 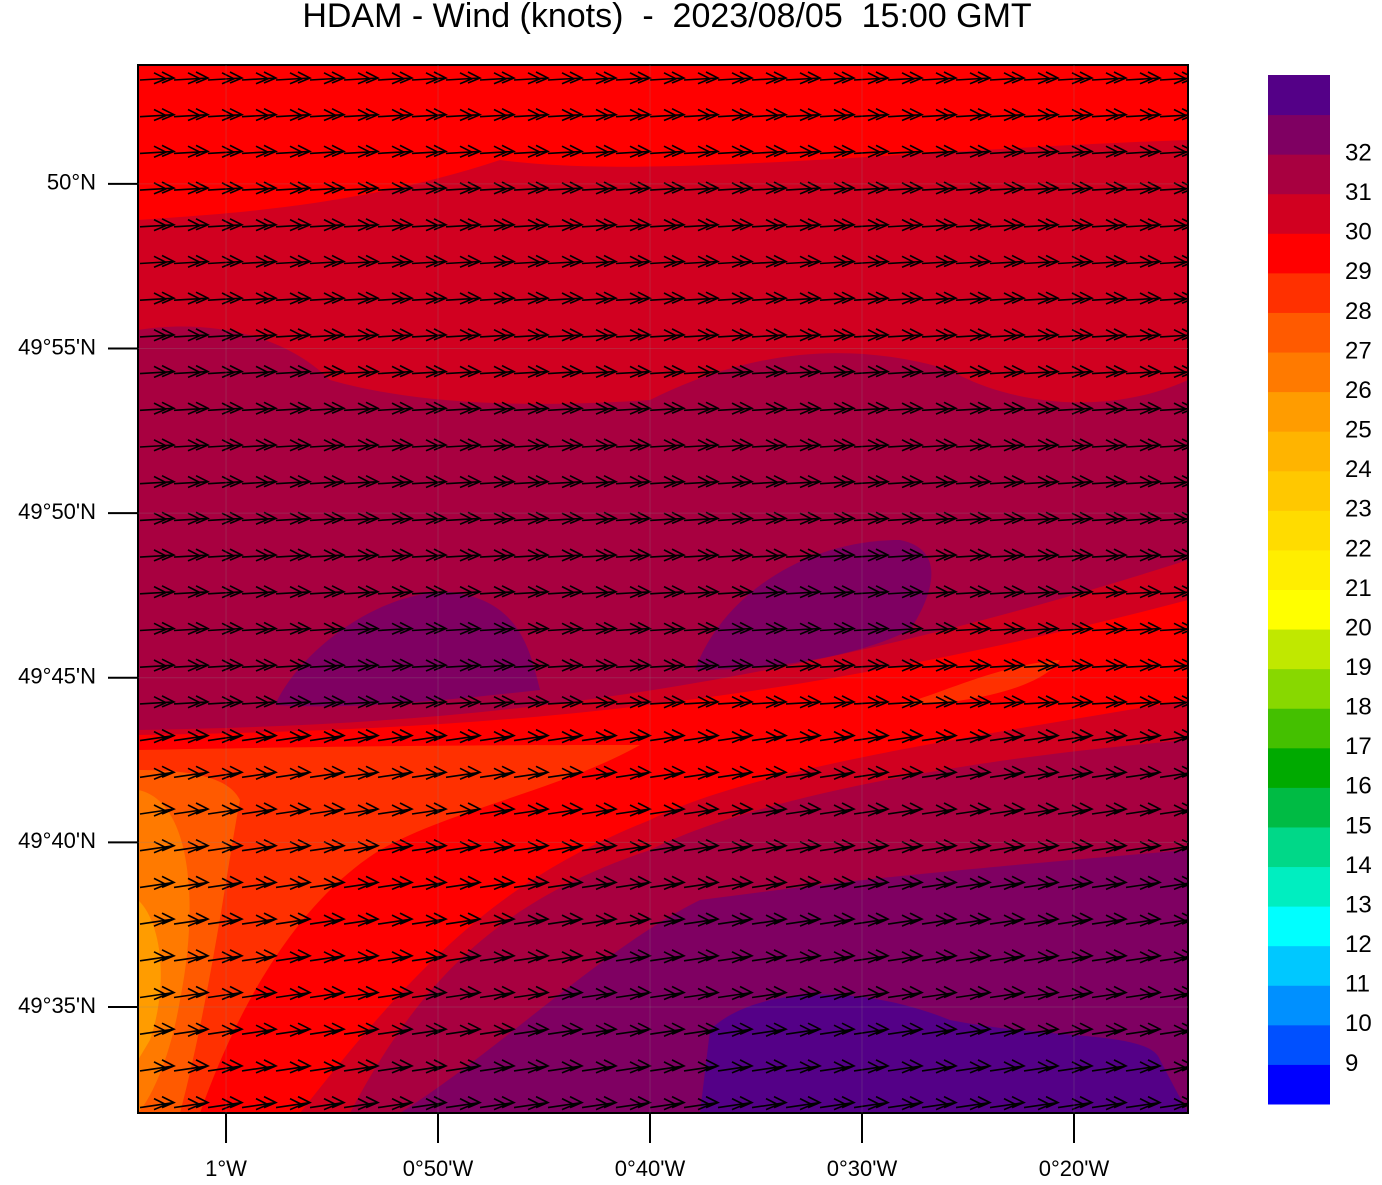 I want to click on colorbar-box, so click(x=1299, y=1044).